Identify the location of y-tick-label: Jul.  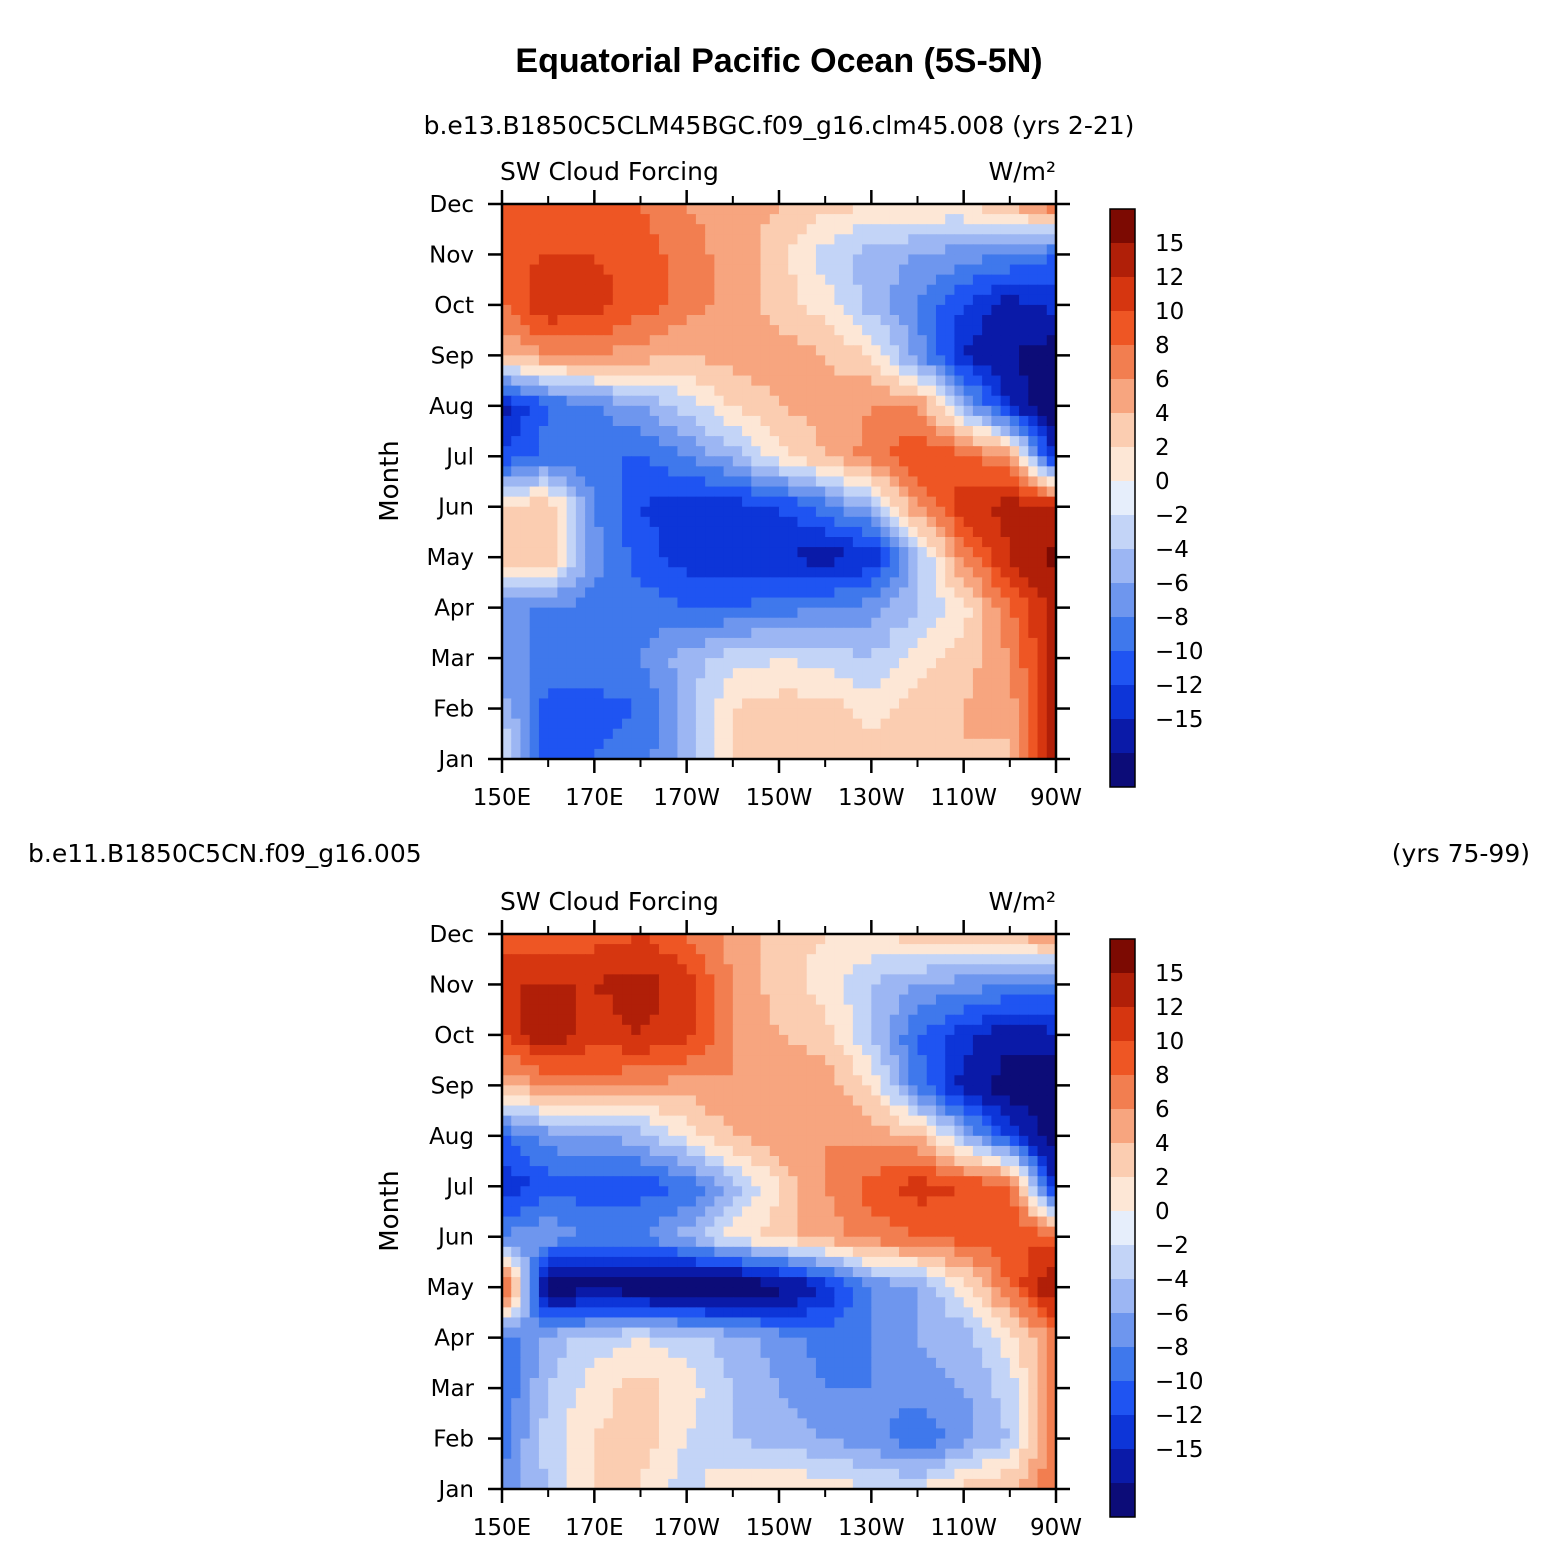
(459, 457).